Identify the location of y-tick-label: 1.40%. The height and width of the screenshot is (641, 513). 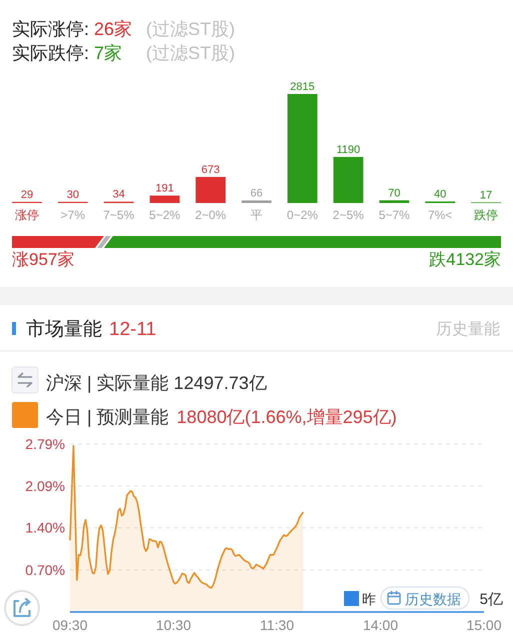
(45, 528).